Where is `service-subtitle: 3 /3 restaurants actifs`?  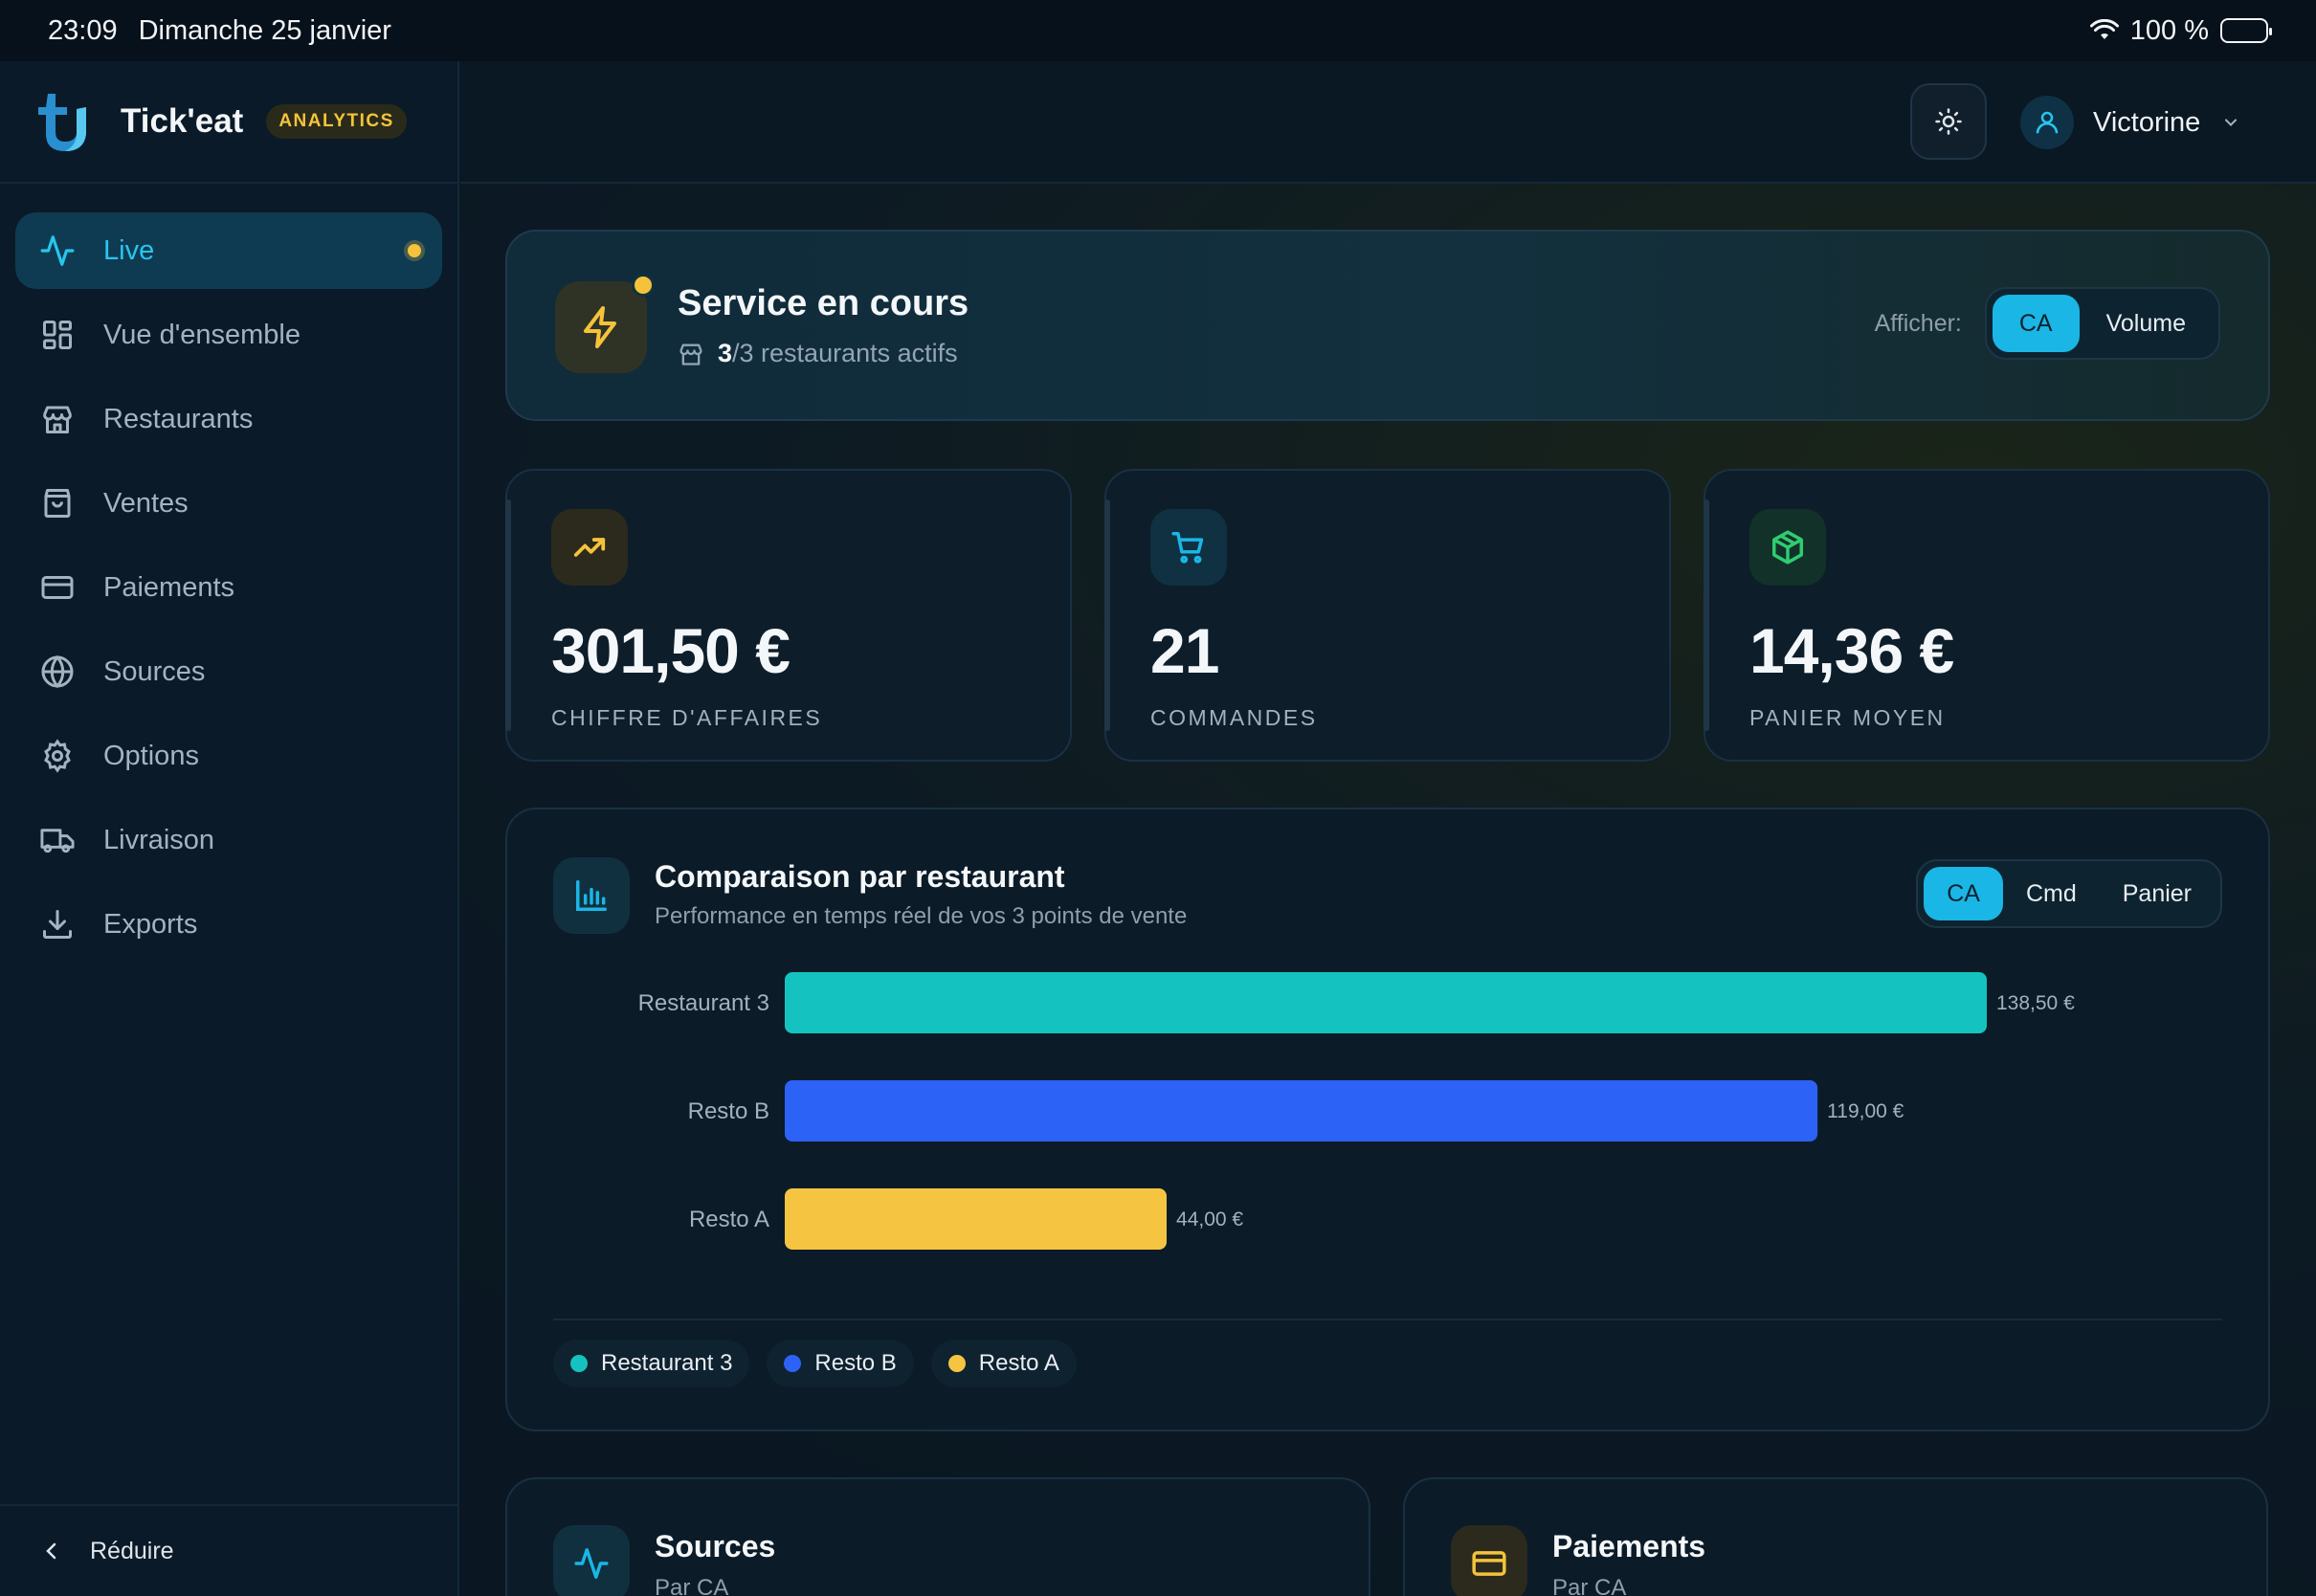
service-subtitle: 3 /3 restaurants actifs is located at coordinates (818, 354).